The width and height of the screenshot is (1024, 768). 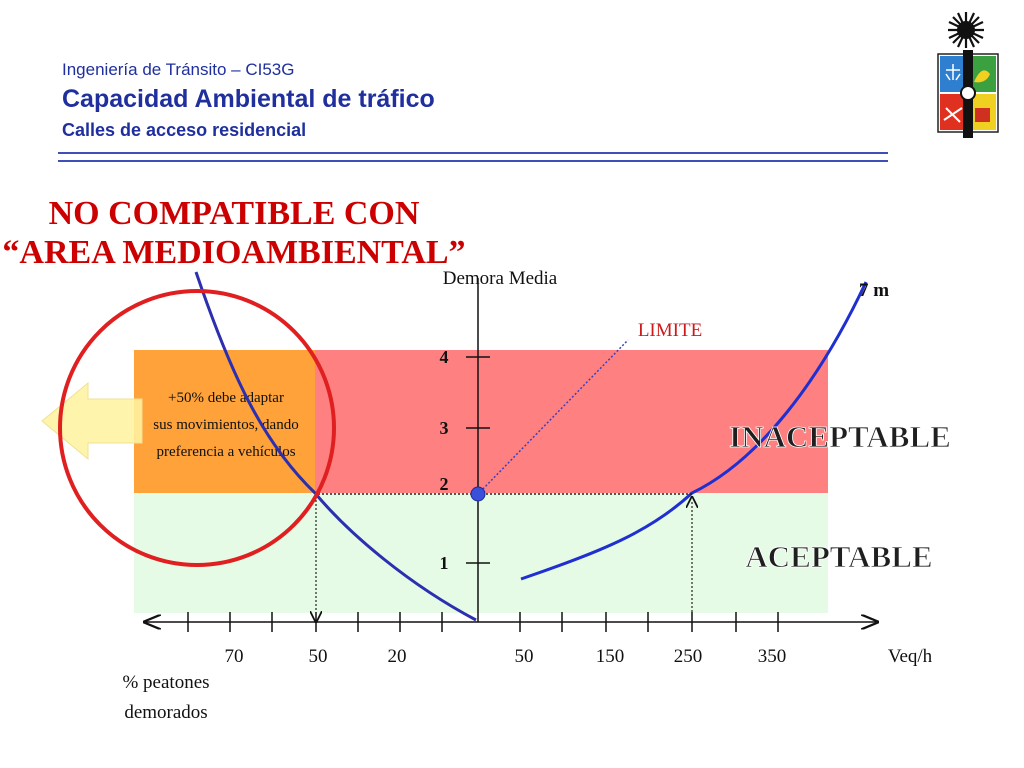 I want to click on x-axis-label-left-line-2: demorados, so click(x=165, y=712).